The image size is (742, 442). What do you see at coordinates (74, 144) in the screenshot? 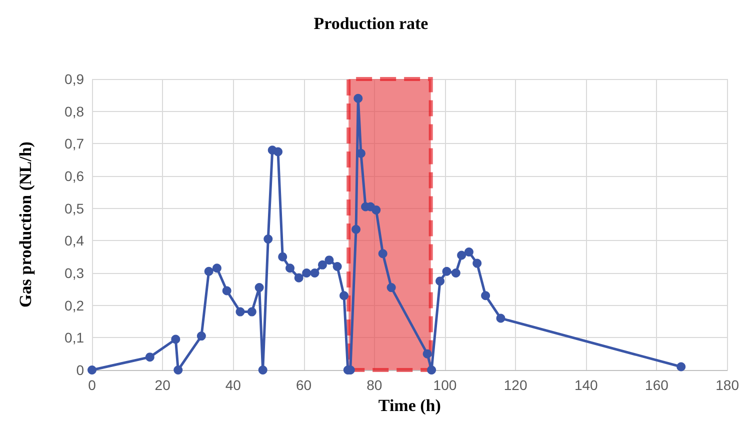
I see `y-tick-label: 0,7` at bounding box center [74, 144].